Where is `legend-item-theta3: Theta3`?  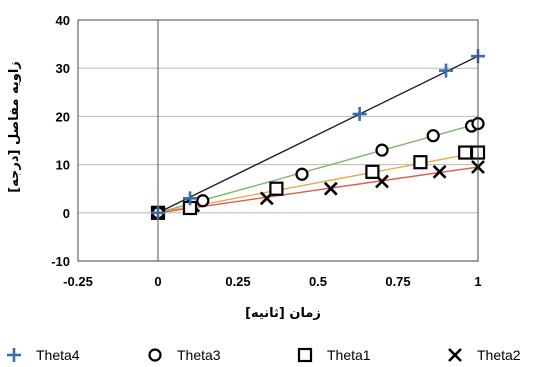 legend-item-theta3: Theta3 is located at coordinates (184, 355).